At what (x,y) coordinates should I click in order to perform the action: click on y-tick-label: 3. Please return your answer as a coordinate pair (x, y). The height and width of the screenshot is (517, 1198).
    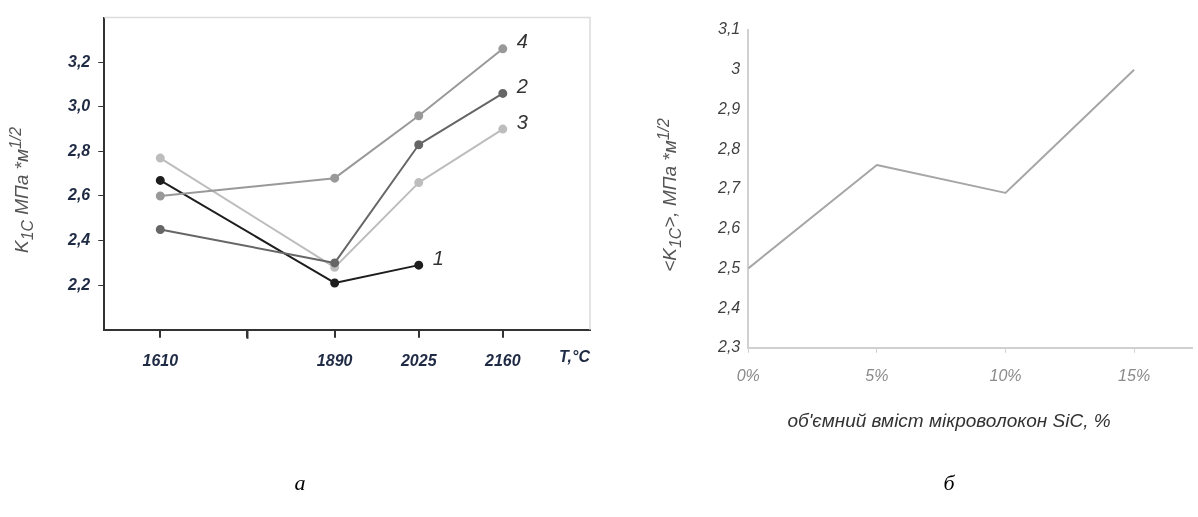
    Looking at the image, I should click on (736, 69).